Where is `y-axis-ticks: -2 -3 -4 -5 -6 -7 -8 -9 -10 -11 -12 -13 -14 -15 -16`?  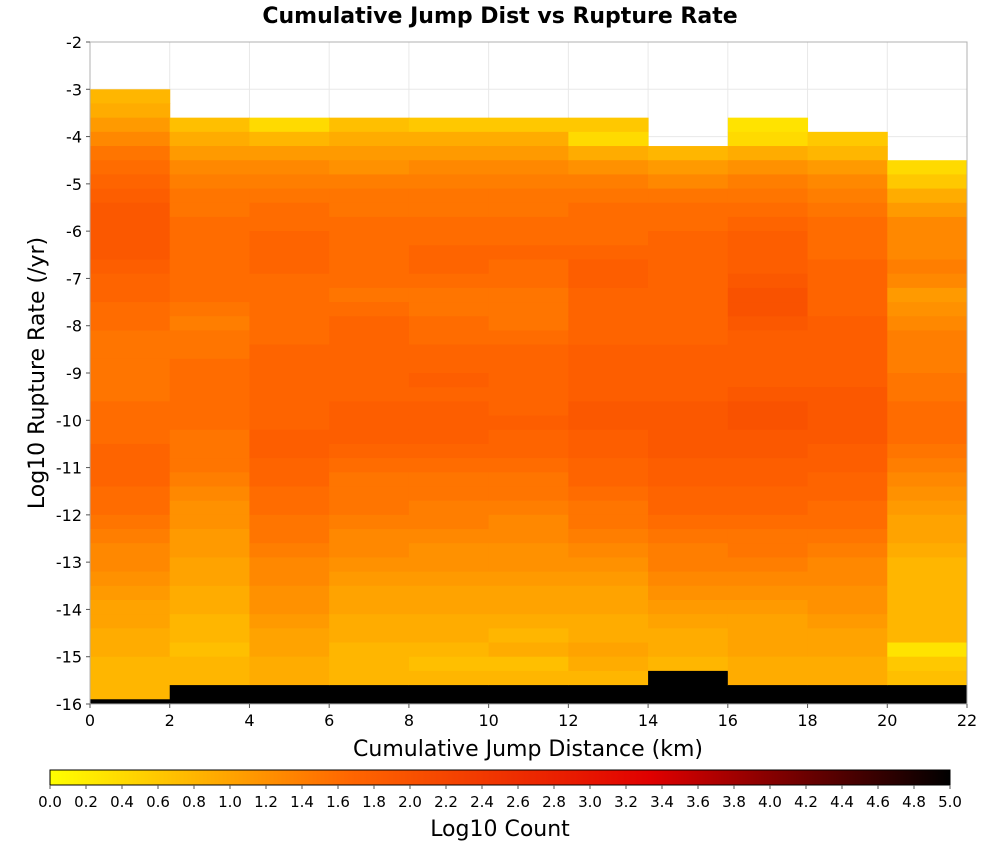 y-axis-ticks: -2 -3 -4 -5 -6 -7 -8 -9 -10 -11 -12 -13 -14 -15 -16 is located at coordinates (73, 373).